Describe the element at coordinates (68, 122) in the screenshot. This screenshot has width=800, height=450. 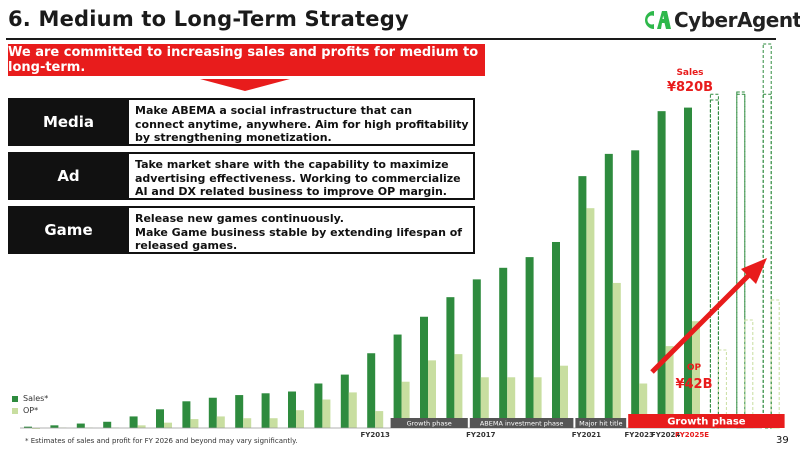
I see `strategy-label-media: Media` at that location.